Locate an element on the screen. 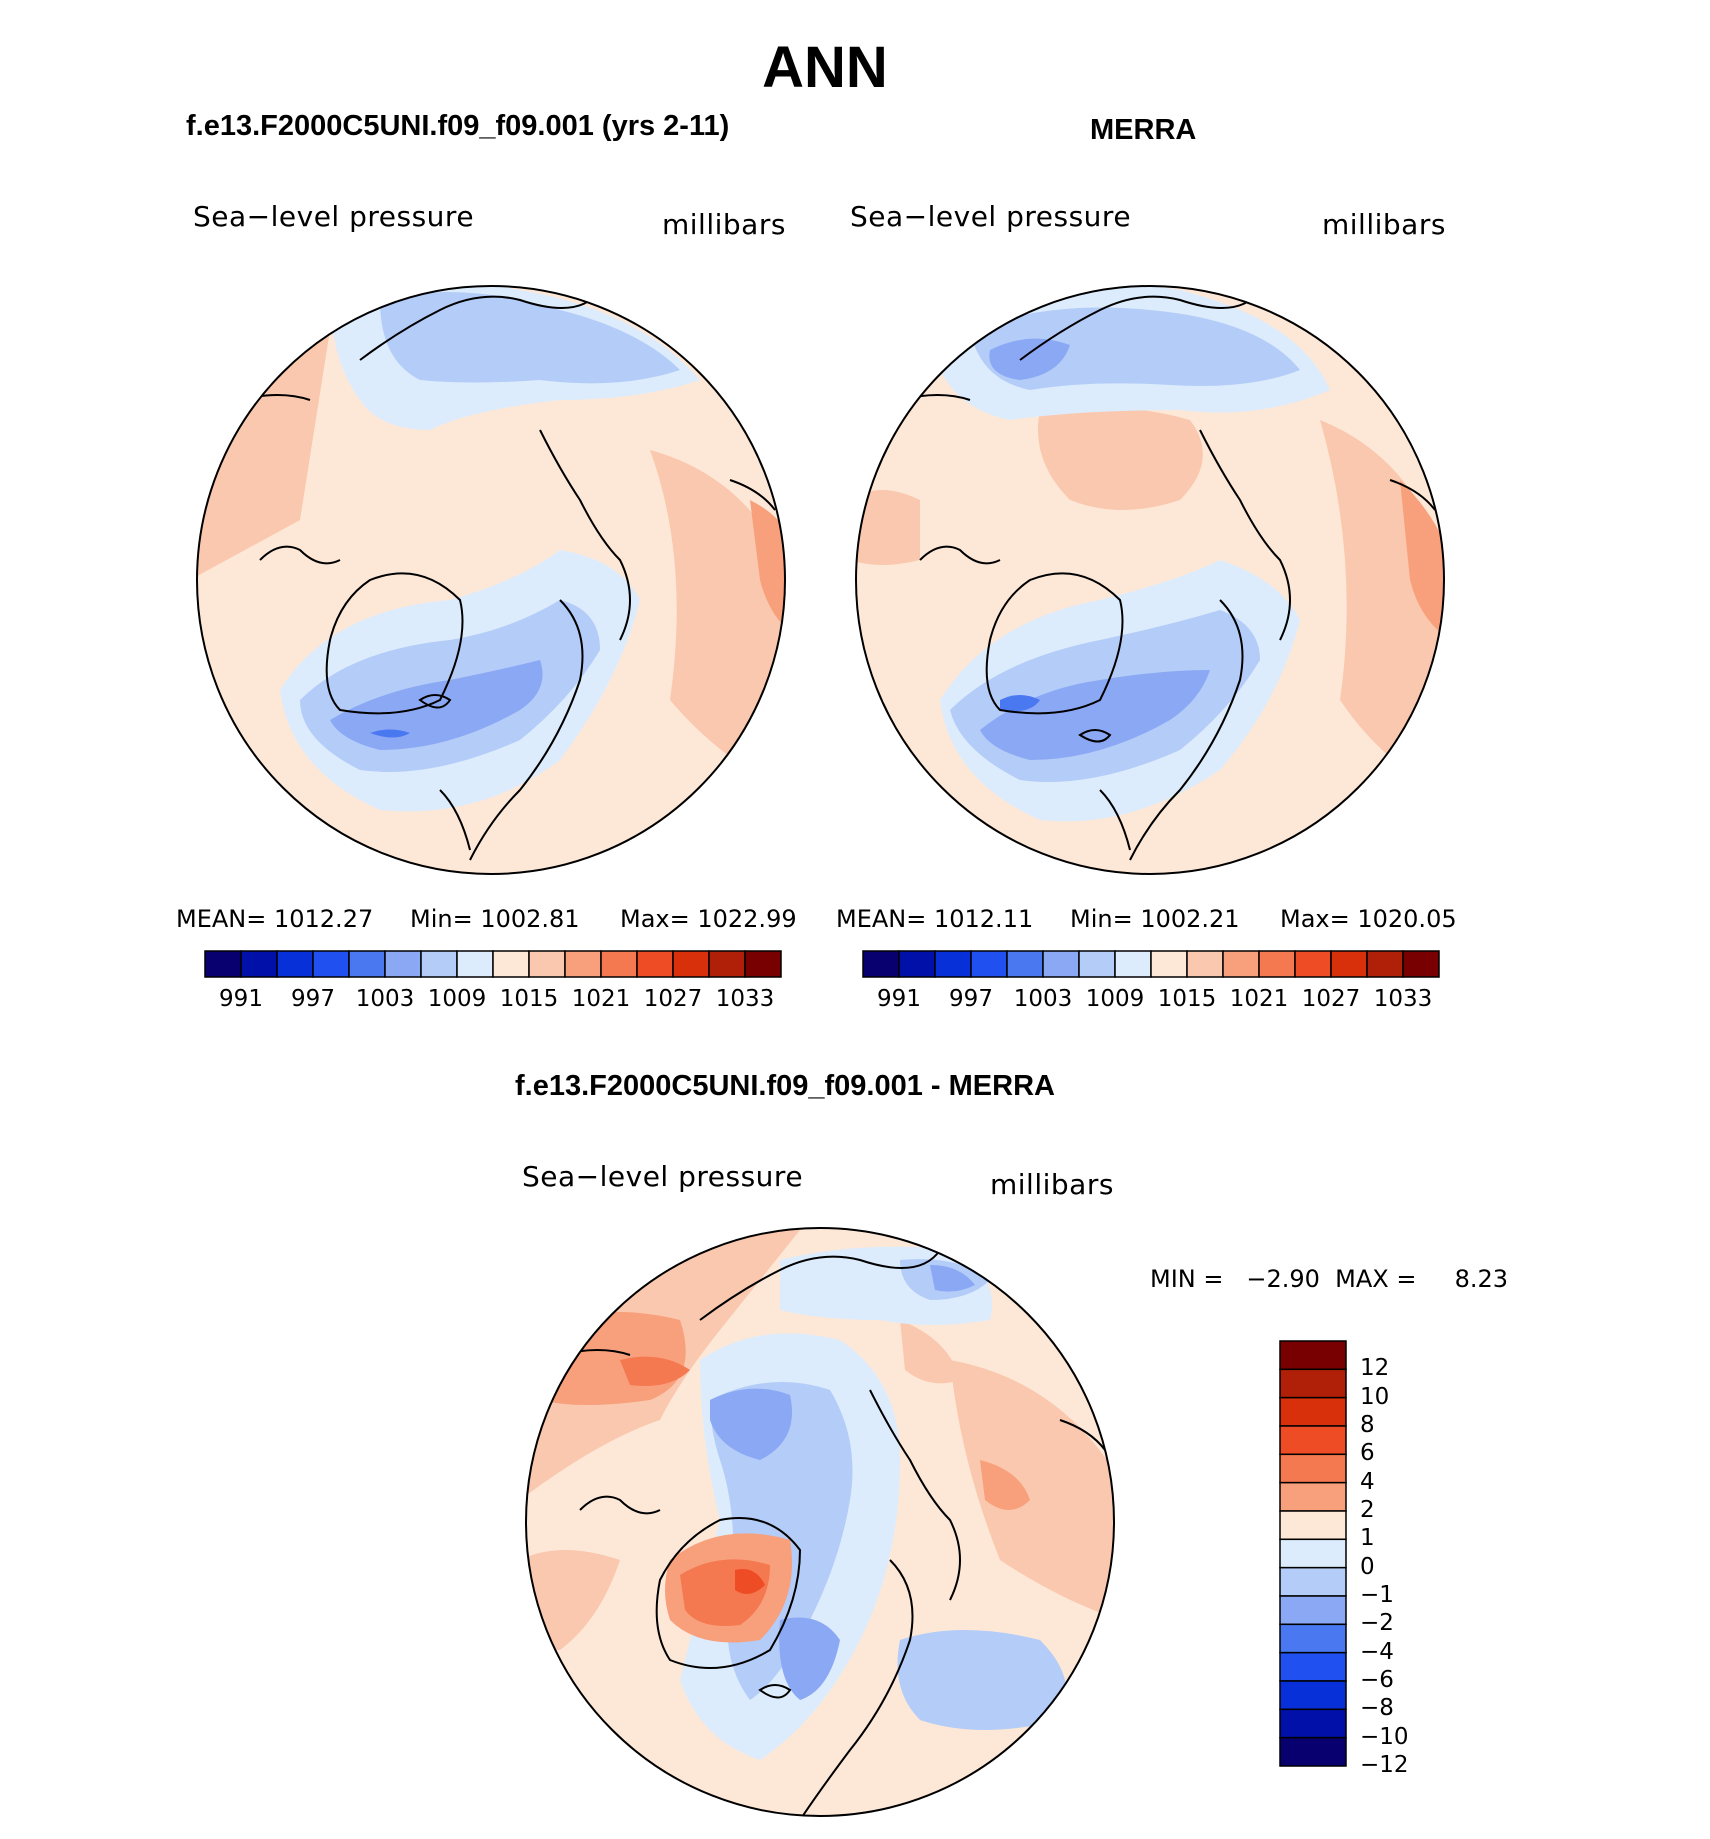 This screenshot has height=1839, width=1710. main-title: ANN is located at coordinates (825, 67).